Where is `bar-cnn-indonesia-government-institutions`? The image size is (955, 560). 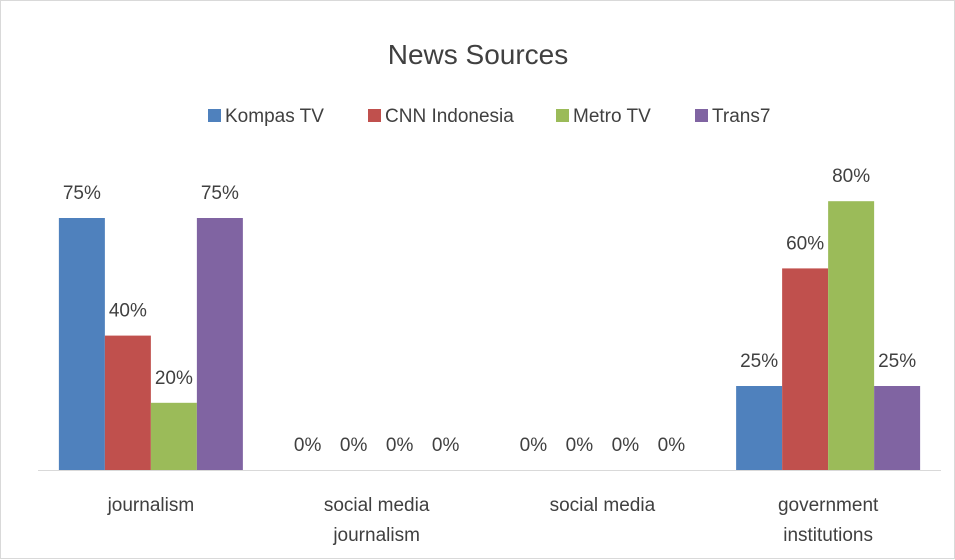
bar-cnn-indonesia-government-institutions is located at coordinates (805, 369).